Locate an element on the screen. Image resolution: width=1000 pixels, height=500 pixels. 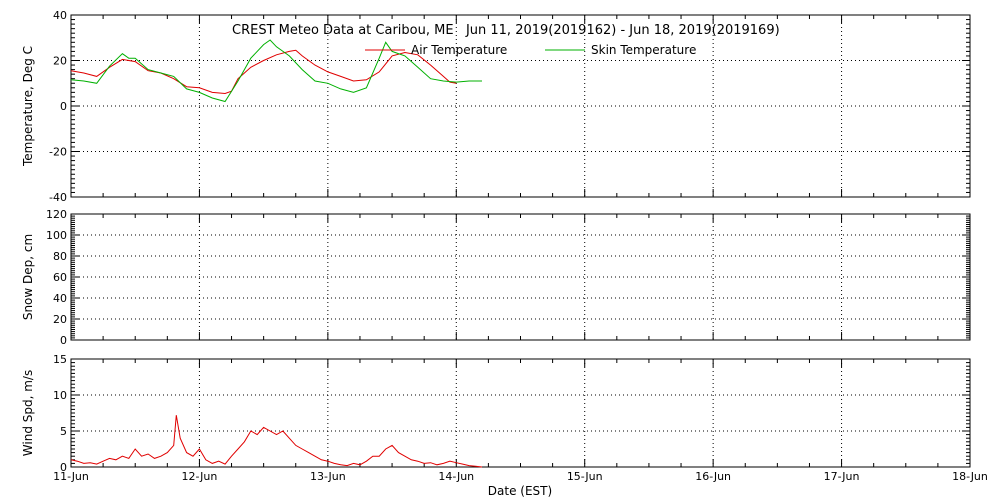
x-tick-label: 11-Jun is located at coordinates (71, 476).